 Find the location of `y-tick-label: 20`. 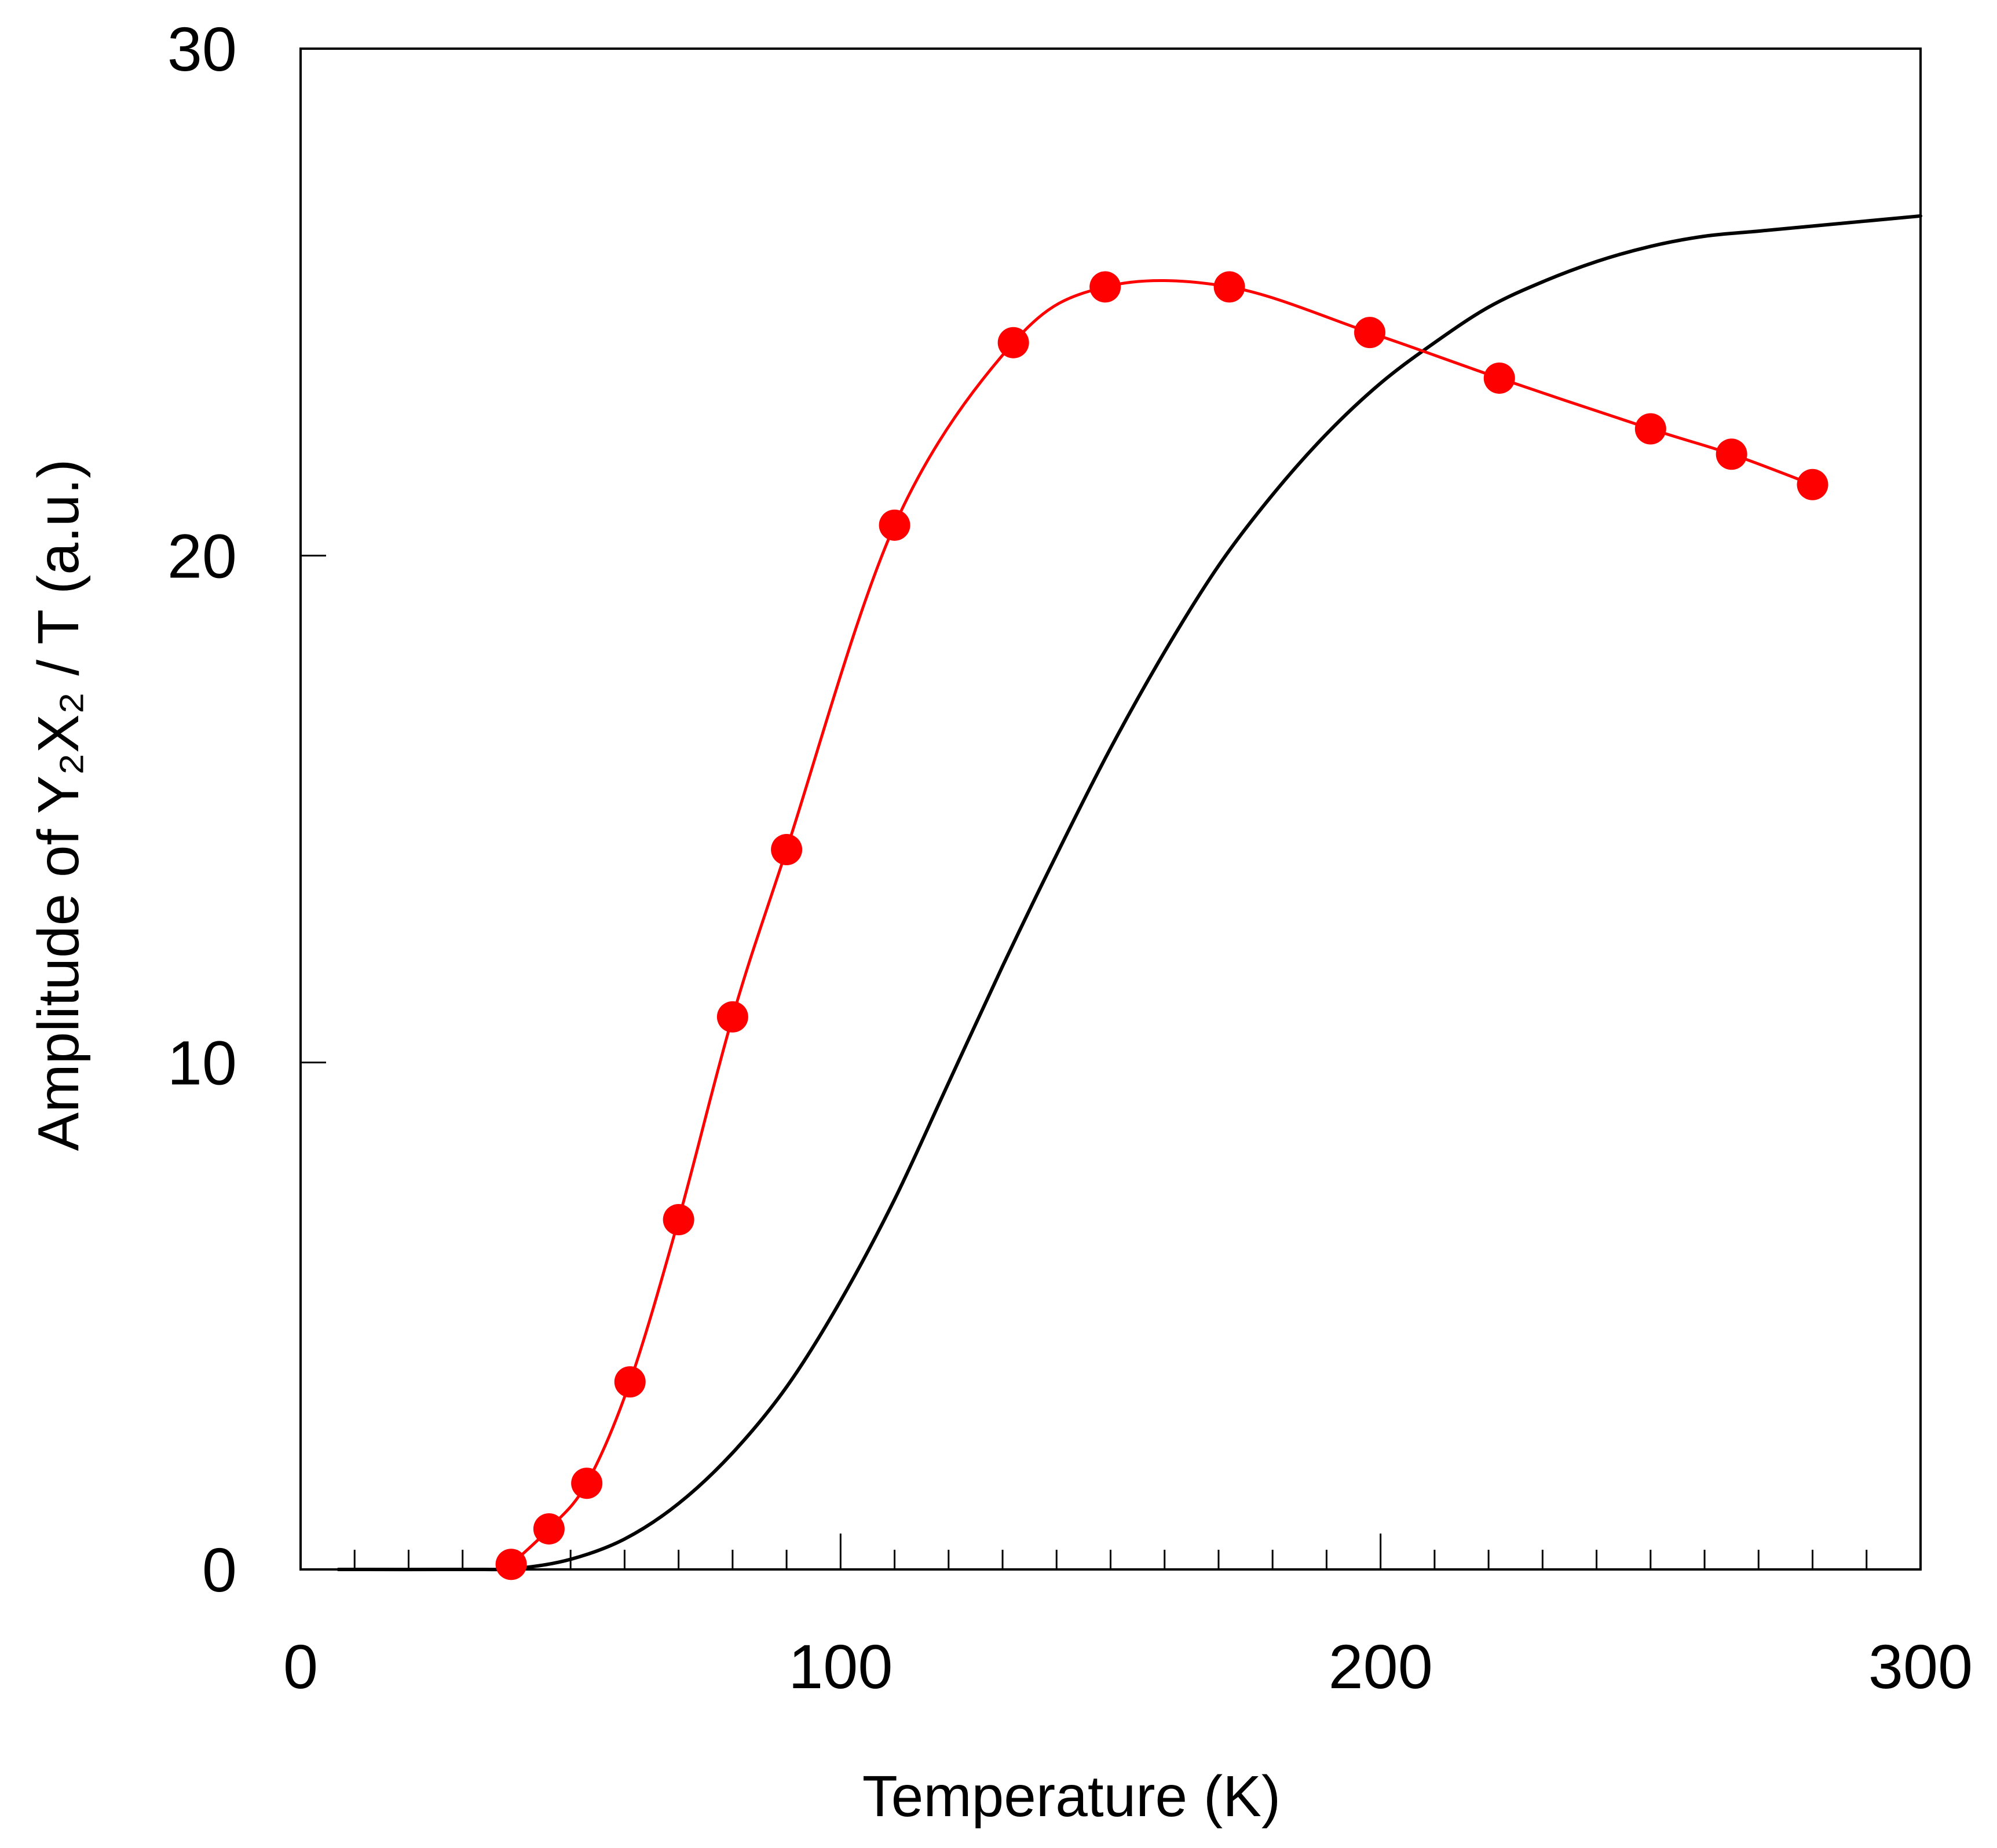

y-tick-label: 20 is located at coordinates (202, 556).